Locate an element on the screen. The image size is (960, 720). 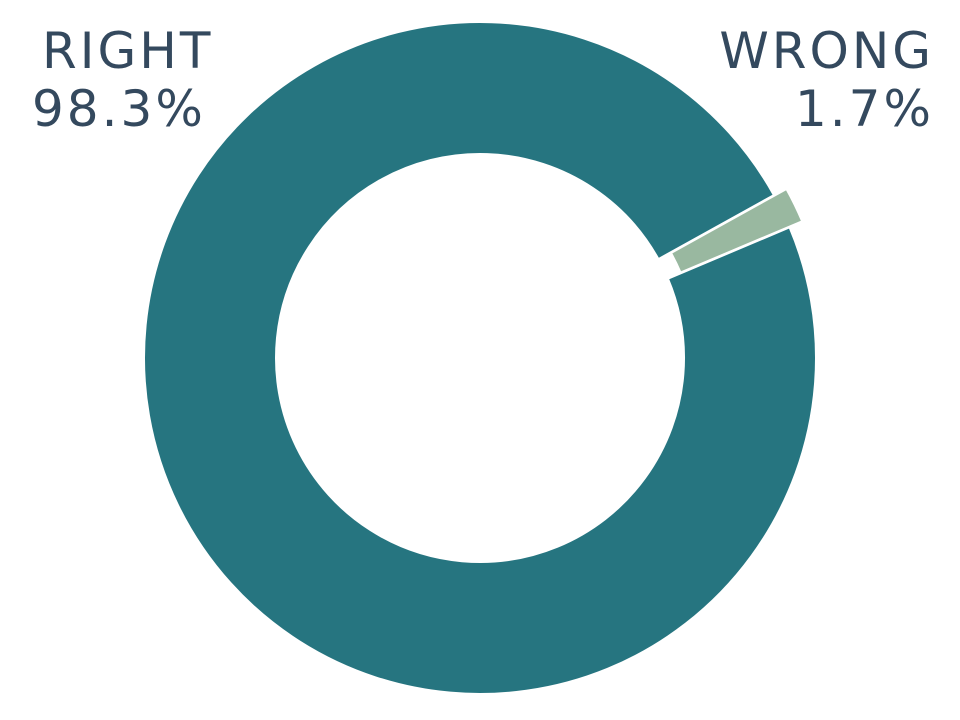
slice-label-right-value: 98.3% is located at coordinates (119, 109).